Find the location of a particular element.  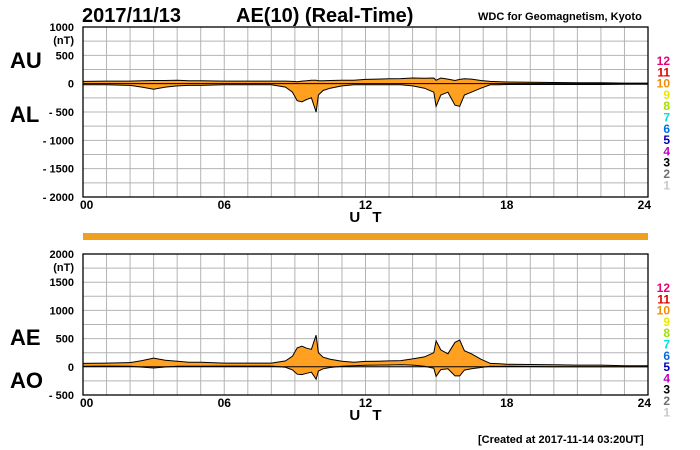

series-label-ae: AE is located at coordinates (25, 337).